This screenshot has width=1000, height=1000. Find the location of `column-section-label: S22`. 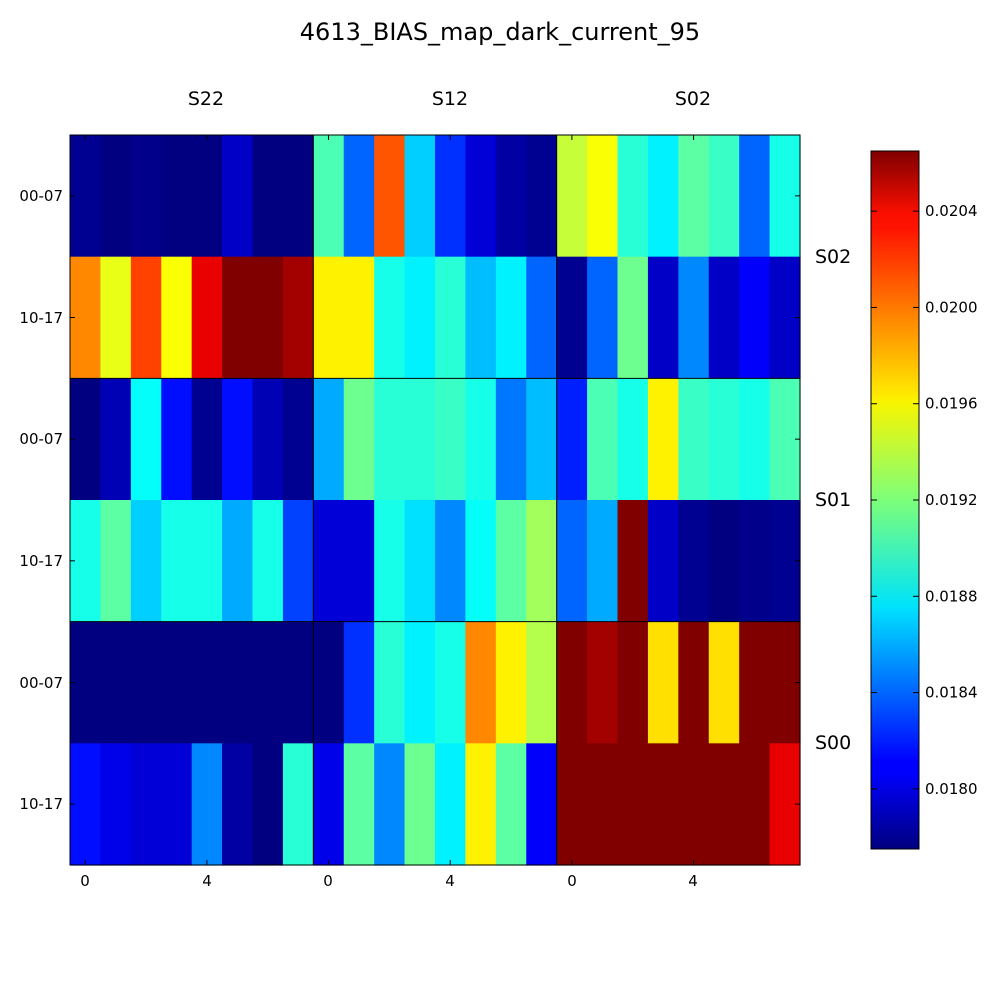

column-section-label: S22 is located at coordinates (206, 99).